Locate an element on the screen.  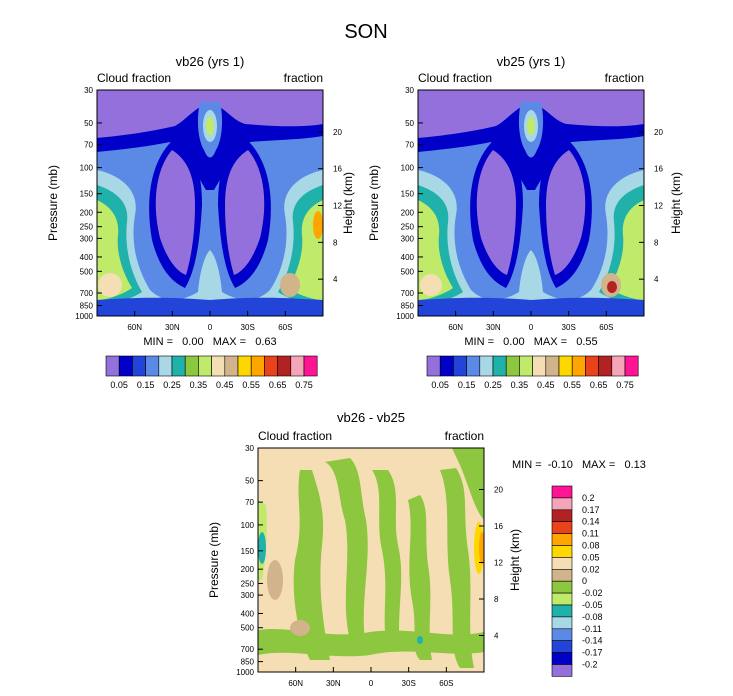
y-tick-label: 70 is located at coordinates (249, 502).